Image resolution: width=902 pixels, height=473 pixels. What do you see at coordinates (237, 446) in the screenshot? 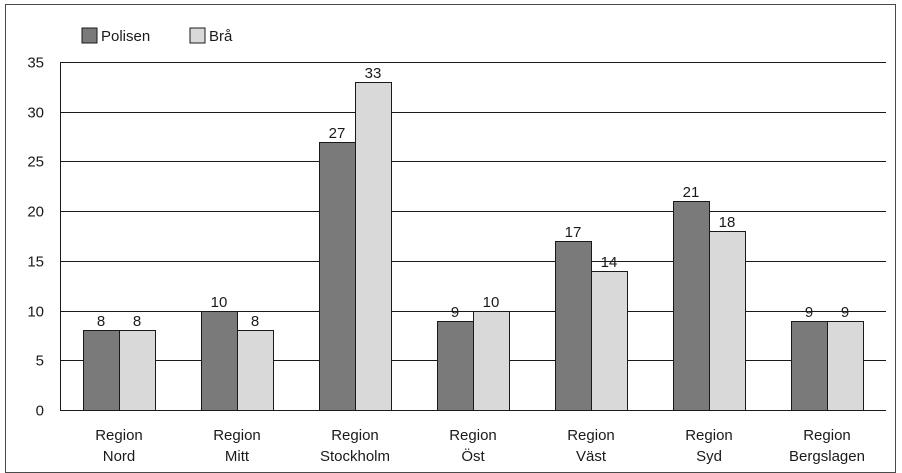
I see `x-category-label: Region Mitt` at bounding box center [237, 446].